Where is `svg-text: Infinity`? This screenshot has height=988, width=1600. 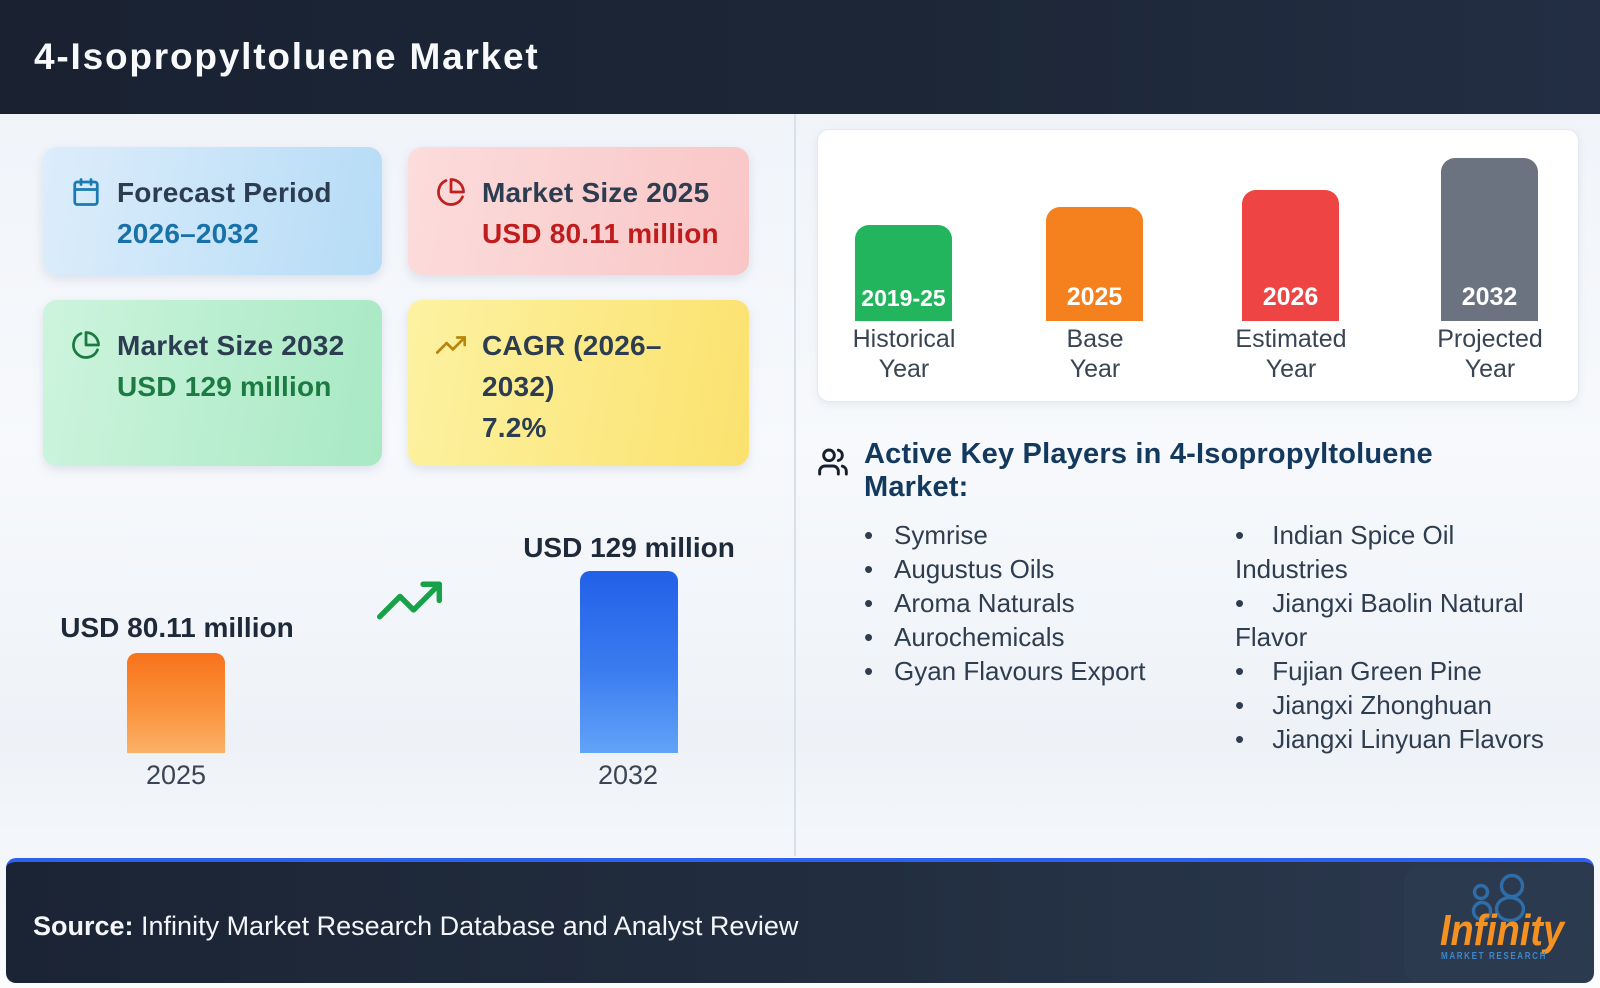
svg-text: Infinity is located at coordinates (1503, 930).